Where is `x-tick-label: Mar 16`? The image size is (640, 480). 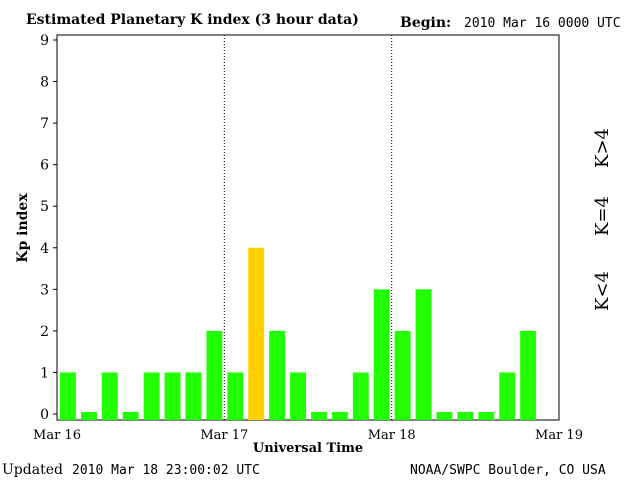 x-tick-label: Mar 16 is located at coordinates (57, 435).